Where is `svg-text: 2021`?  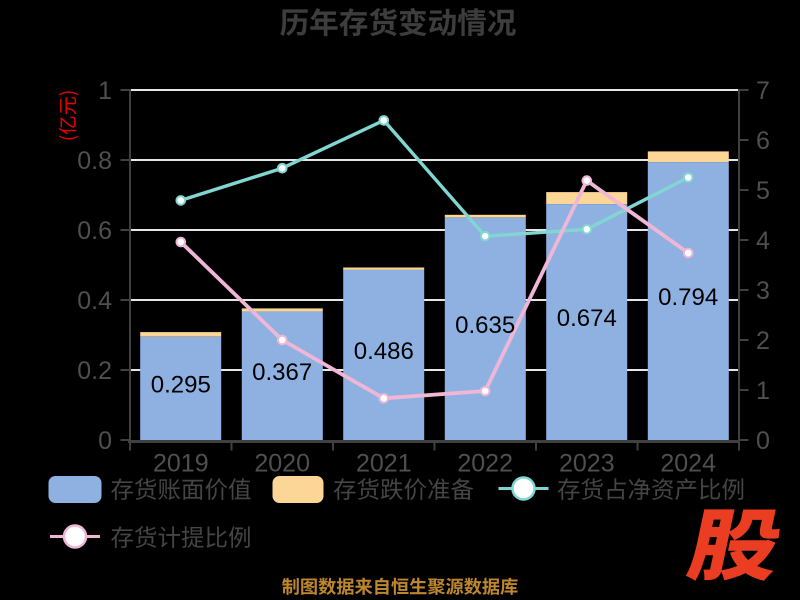
svg-text: 2021 is located at coordinates (384, 464).